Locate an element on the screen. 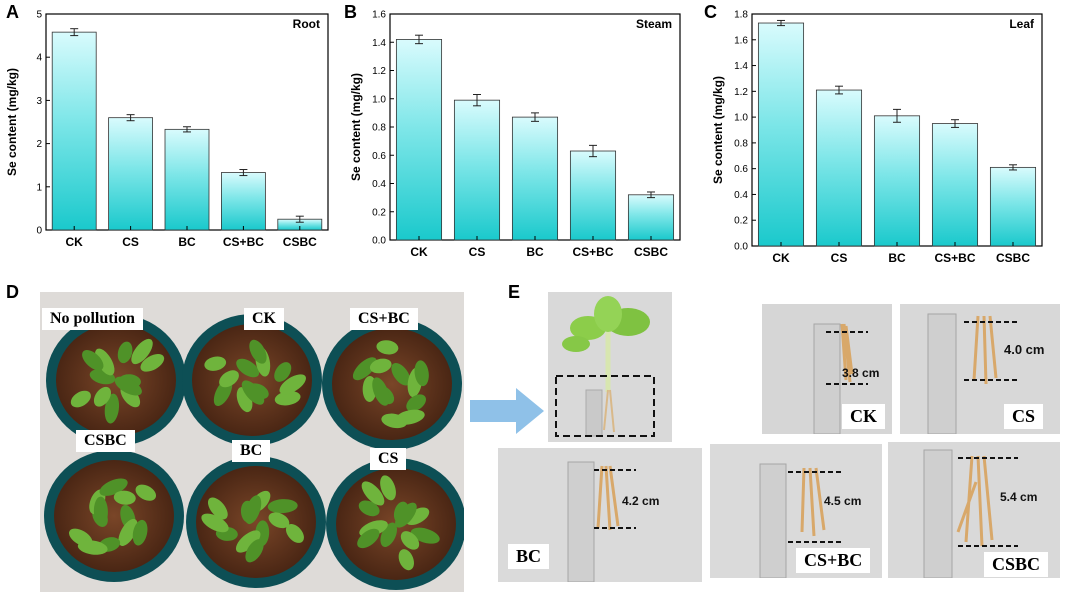 The width and height of the screenshot is (1065, 602). root-label-cs-bc: CS+BC is located at coordinates (833, 560).